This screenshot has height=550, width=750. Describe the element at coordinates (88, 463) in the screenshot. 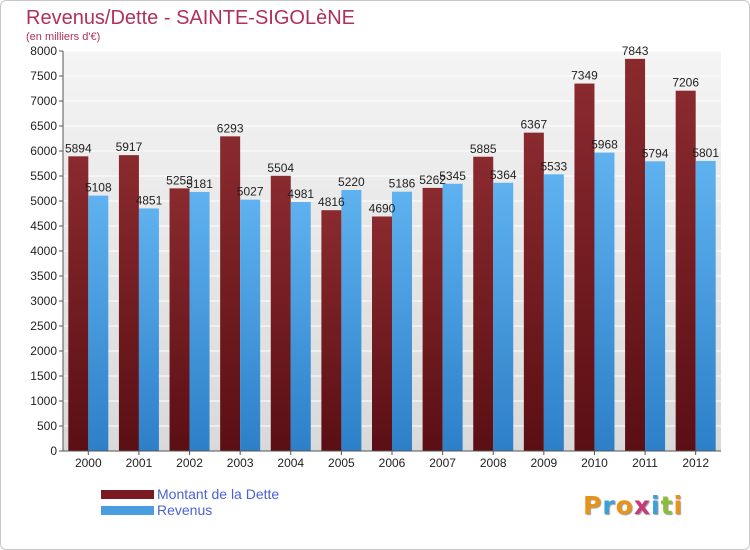

I see `x-tick-label: 2000` at that location.